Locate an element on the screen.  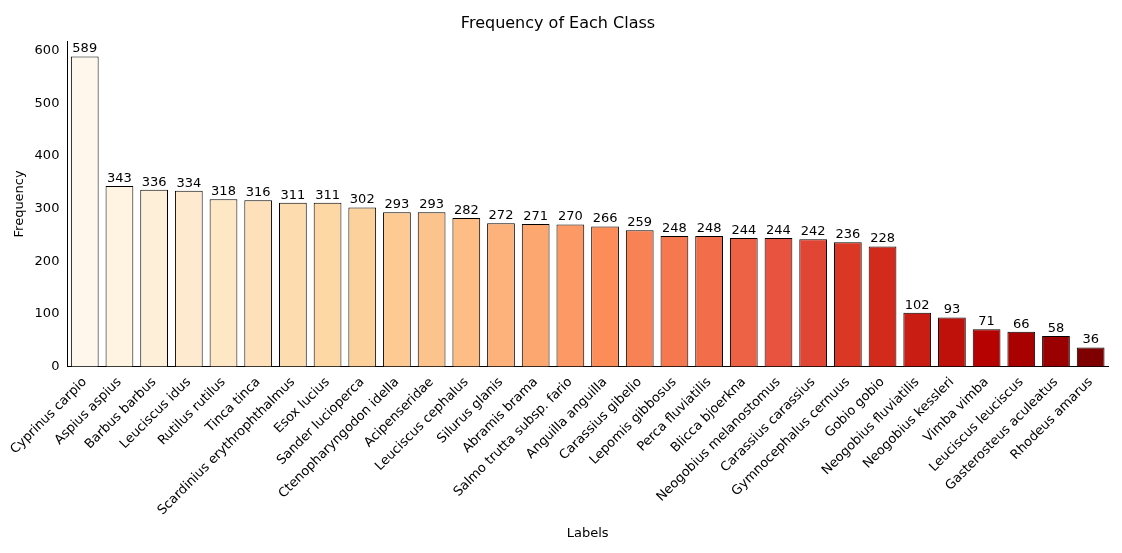
y-tick-label: 600 is located at coordinates (47, 50).